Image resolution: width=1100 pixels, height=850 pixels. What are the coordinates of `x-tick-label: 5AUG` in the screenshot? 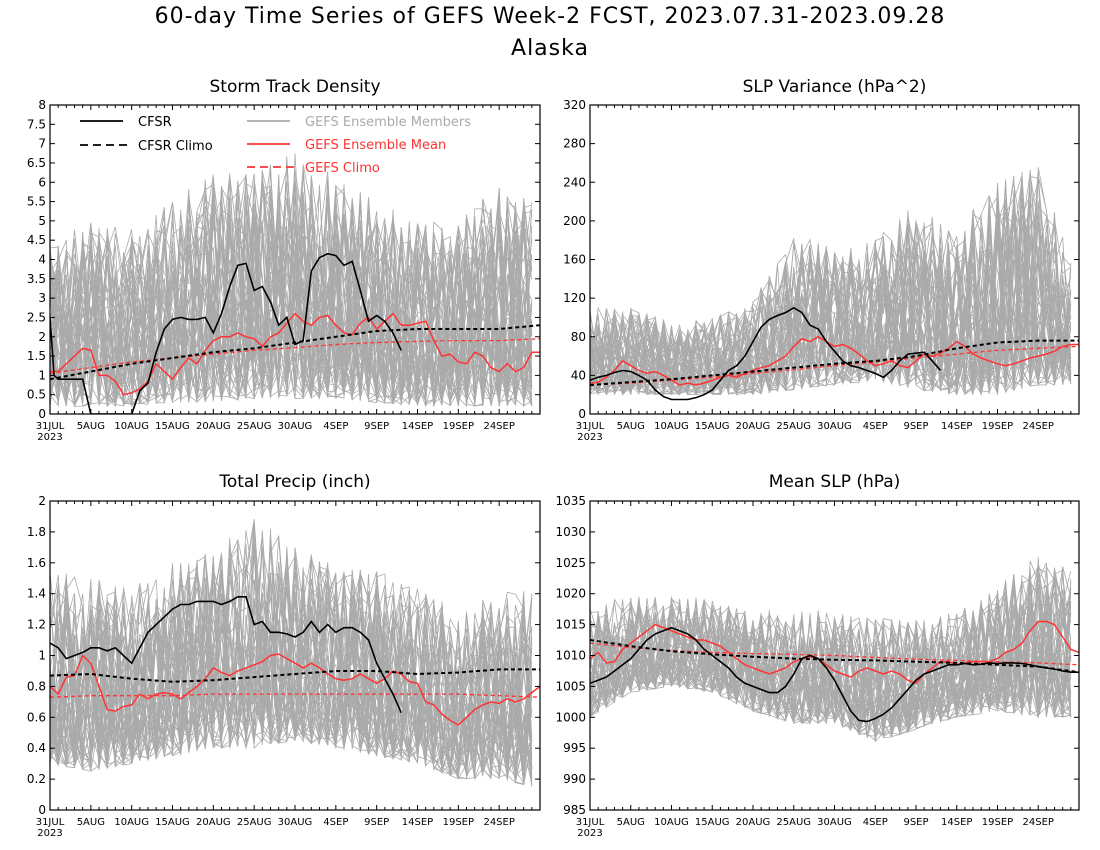 It's located at (91, 426).